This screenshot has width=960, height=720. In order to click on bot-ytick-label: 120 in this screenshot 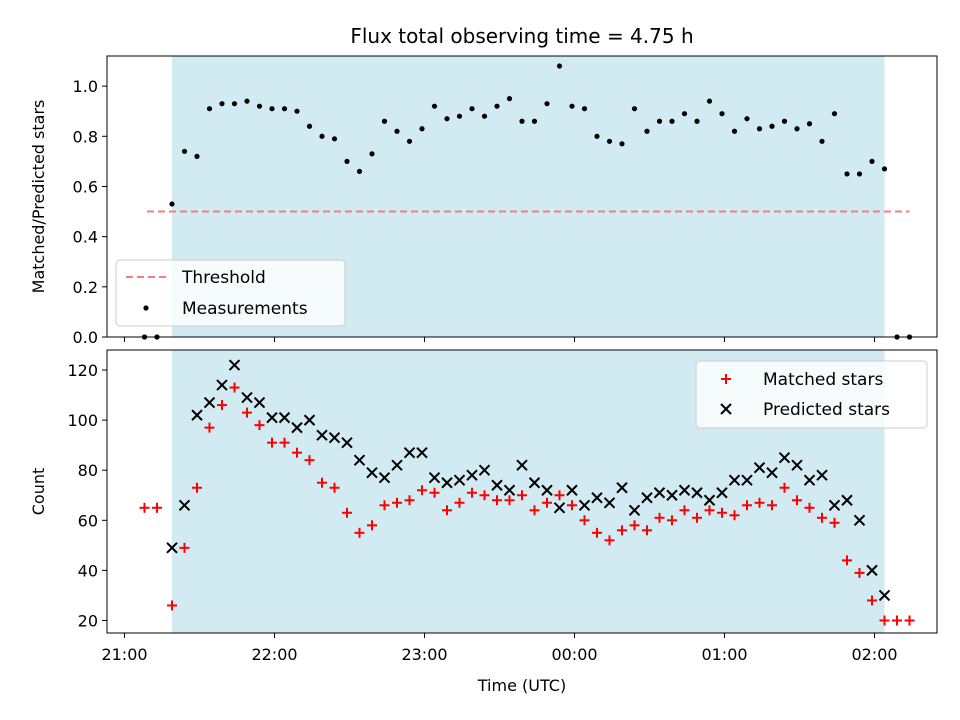, I will do `click(82, 370)`.